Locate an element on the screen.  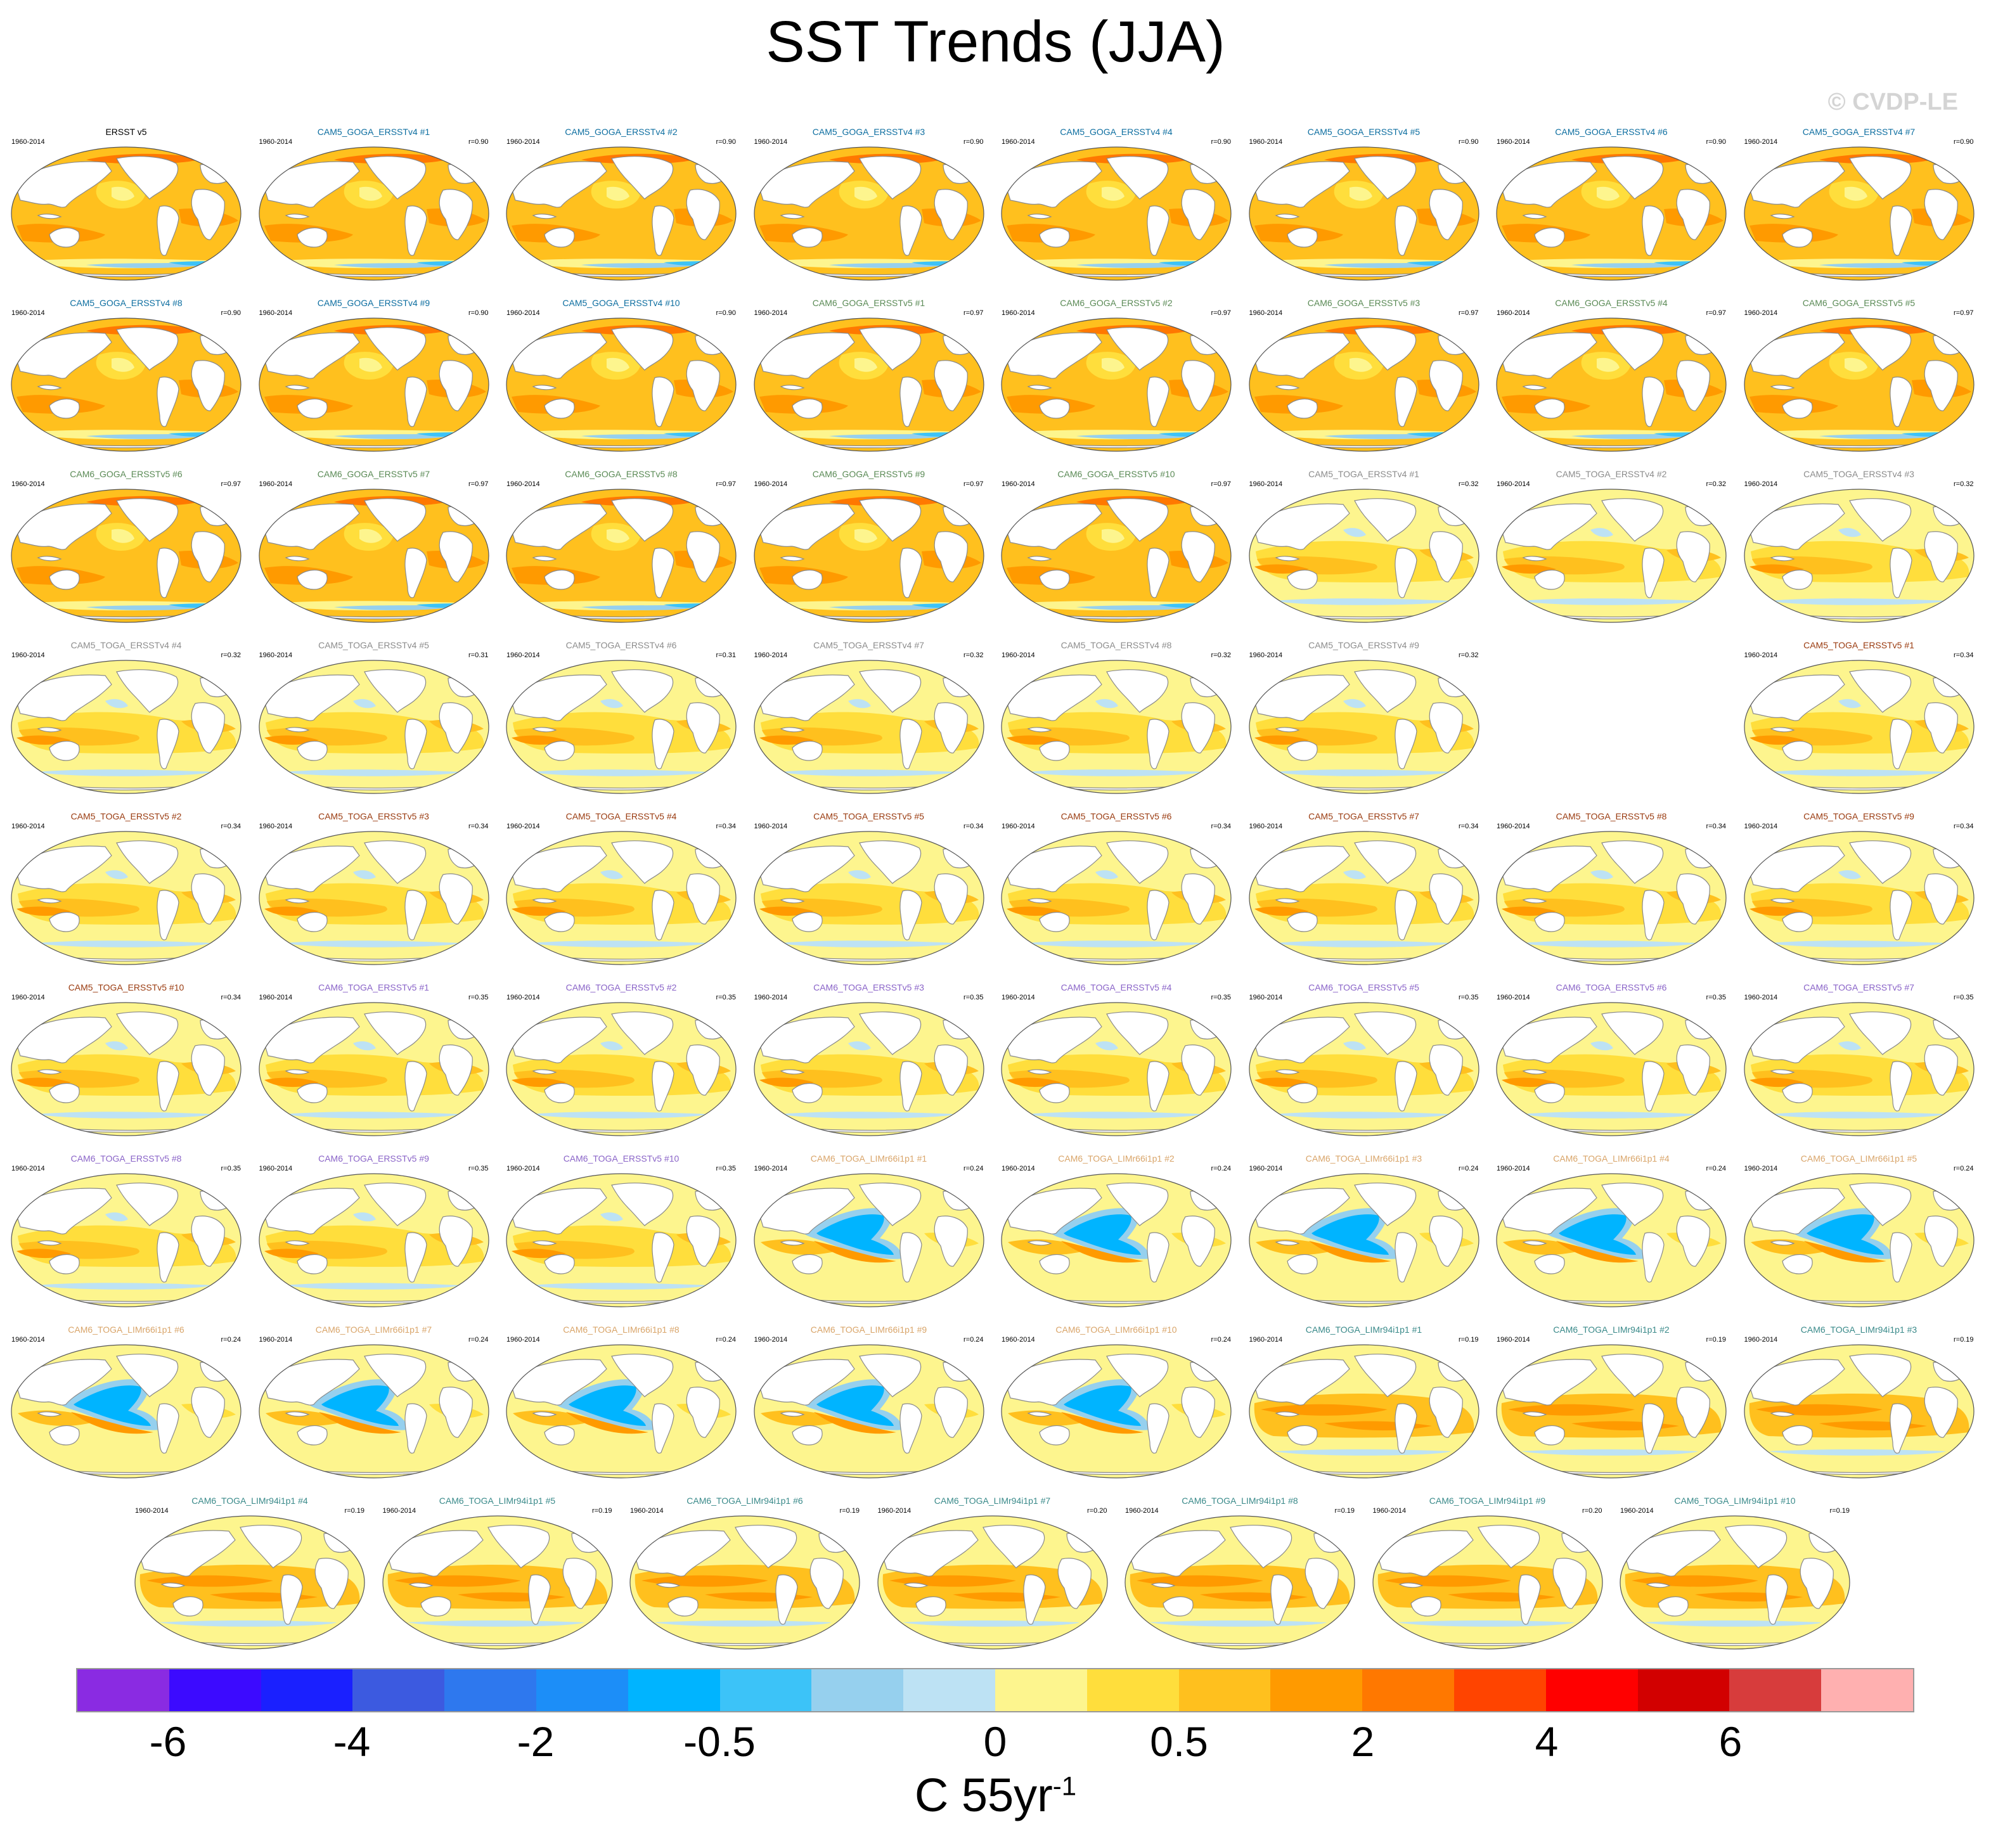
colorbar-segment is located at coordinates (1132, 1690).